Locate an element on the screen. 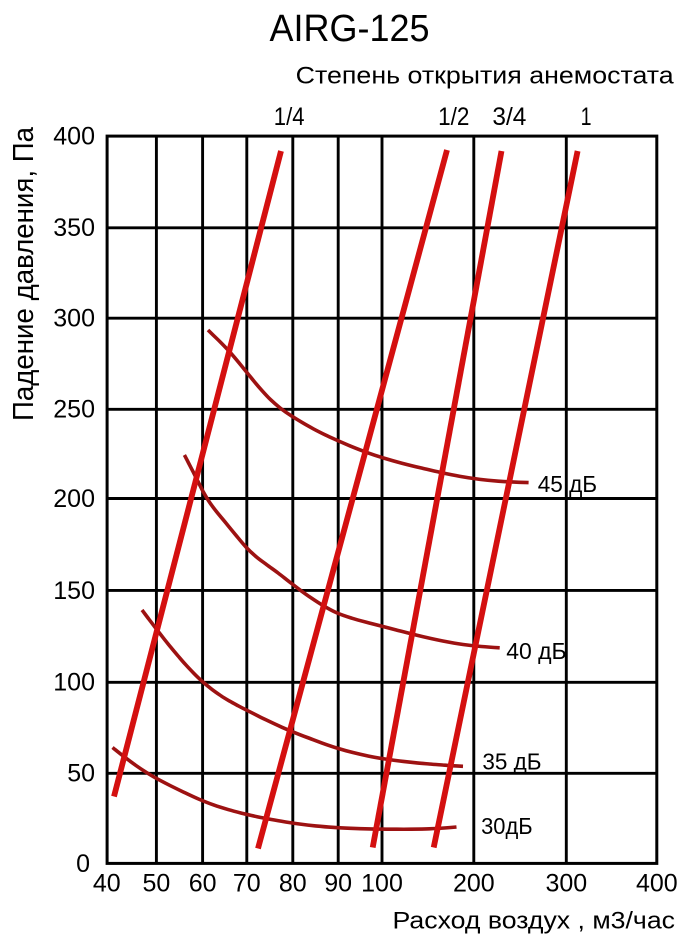 Image resolution: width=700 pixels, height=950 pixels. svg-text: Падение давления, Па is located at coordinates (24, 273).